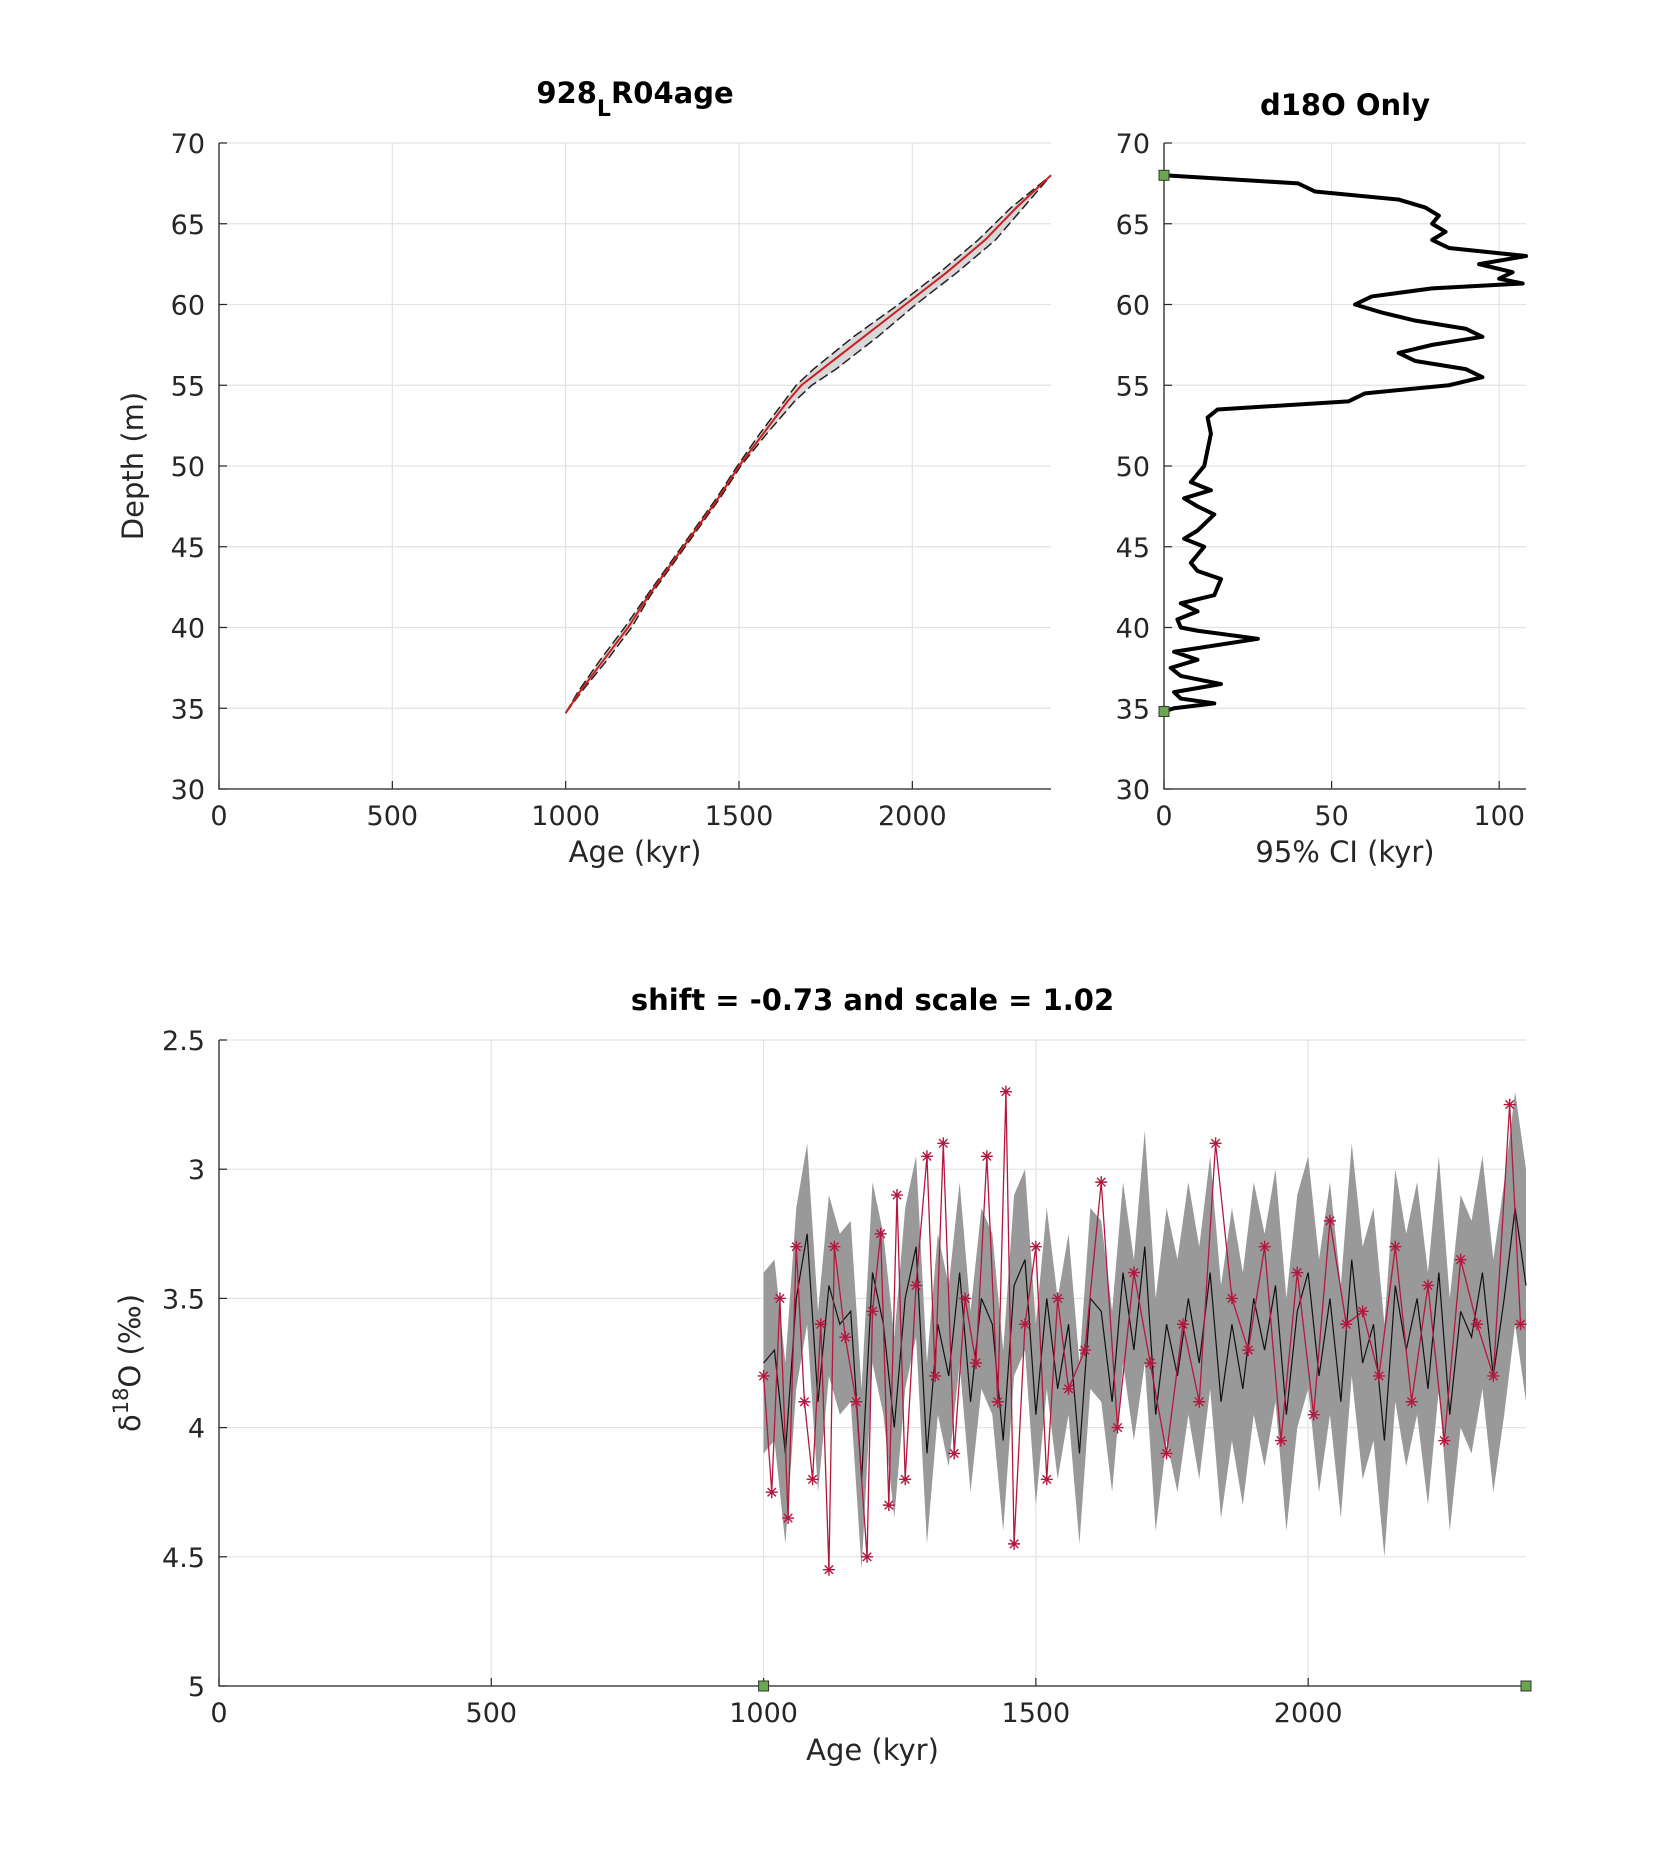  What do you see at coordinates (121, 1401) in the screenshot?
I see `label-part: 18` at bounding box center [121, 1401].